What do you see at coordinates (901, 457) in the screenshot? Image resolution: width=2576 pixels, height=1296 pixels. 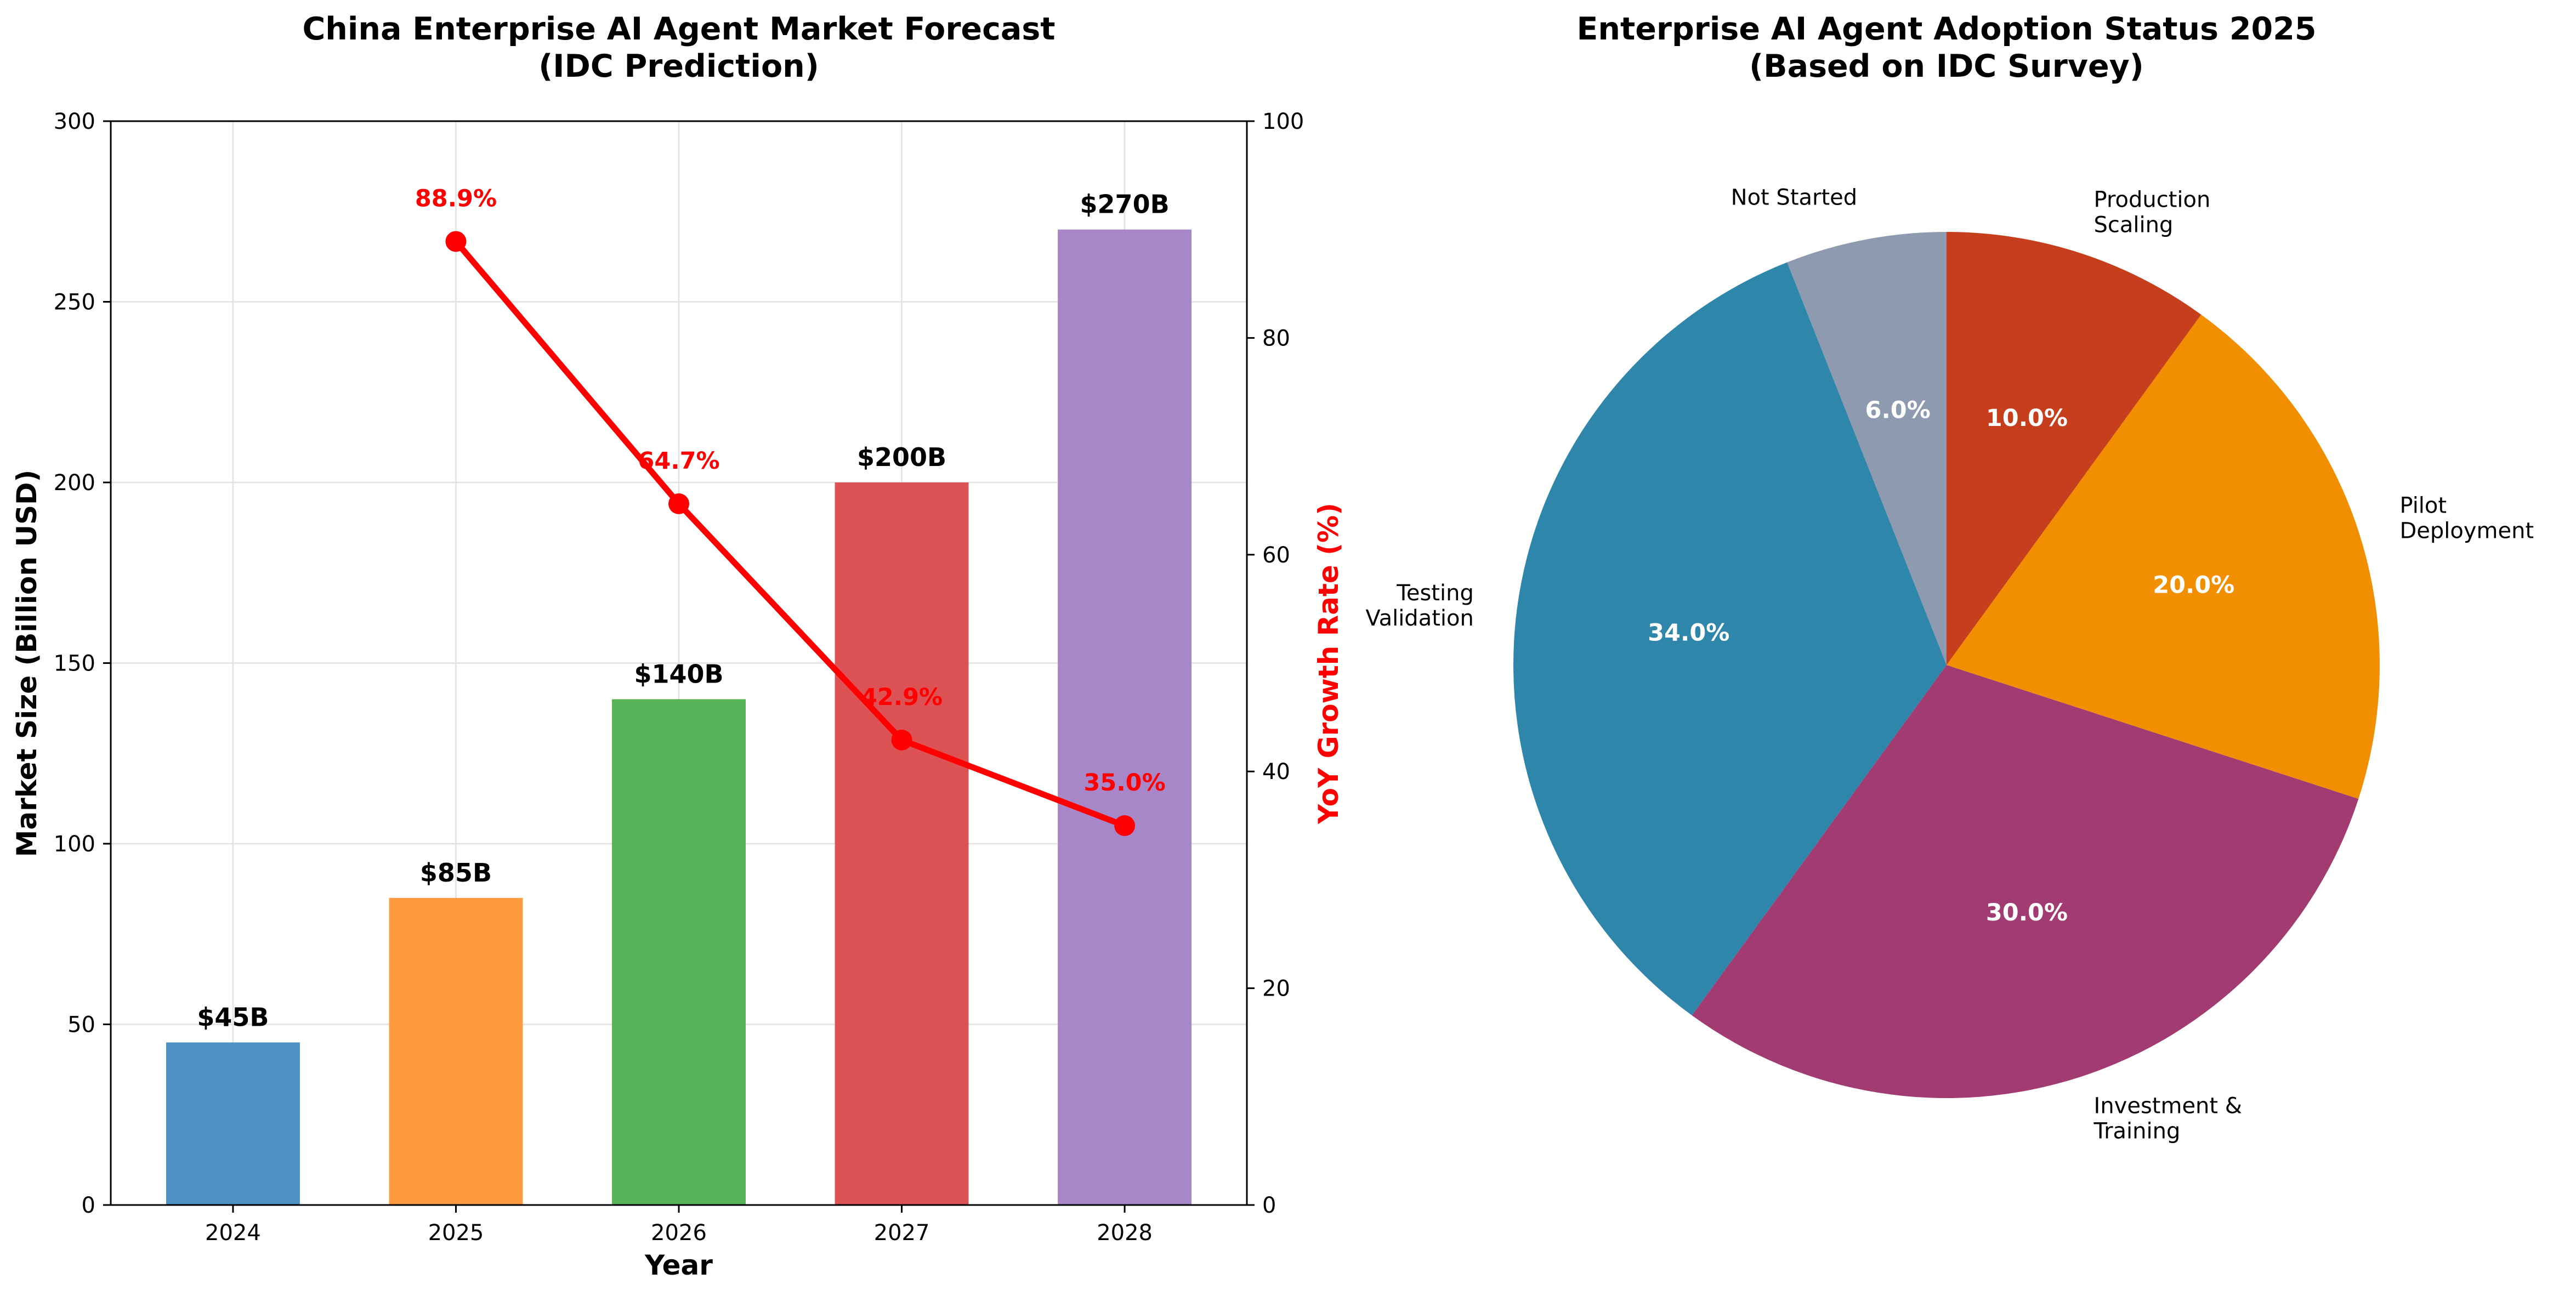 I see `bar-value-label-2027: $200B` at bounding box center [901, 457].